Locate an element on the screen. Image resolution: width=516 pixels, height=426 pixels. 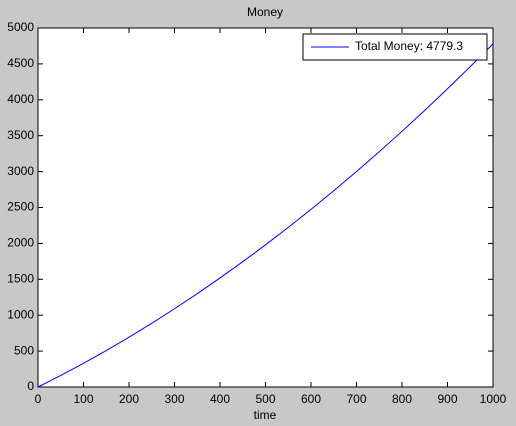
y-tick-label: 4000 is located at coordinates (20, 99).